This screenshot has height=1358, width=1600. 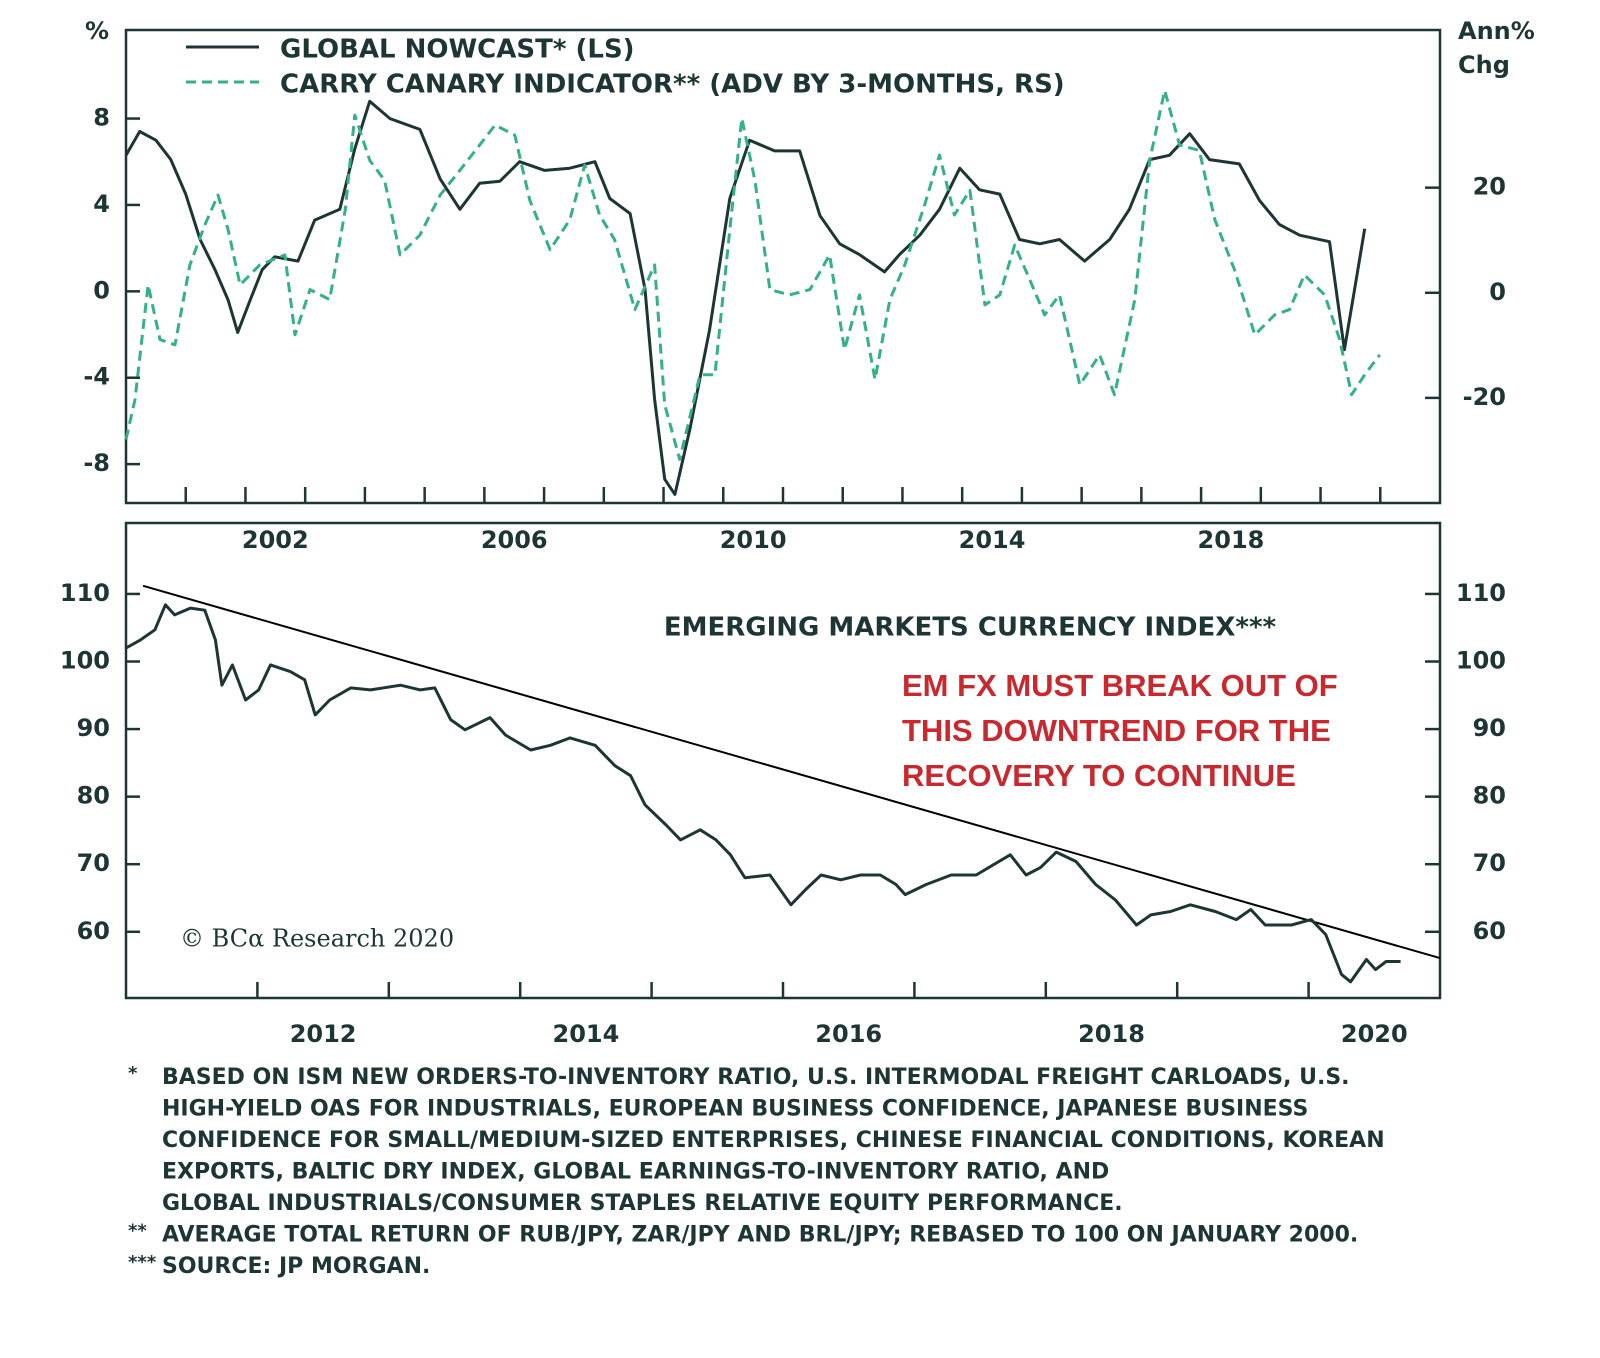 I want to click on y-tick-label: 8, so click(x=101, y=118).